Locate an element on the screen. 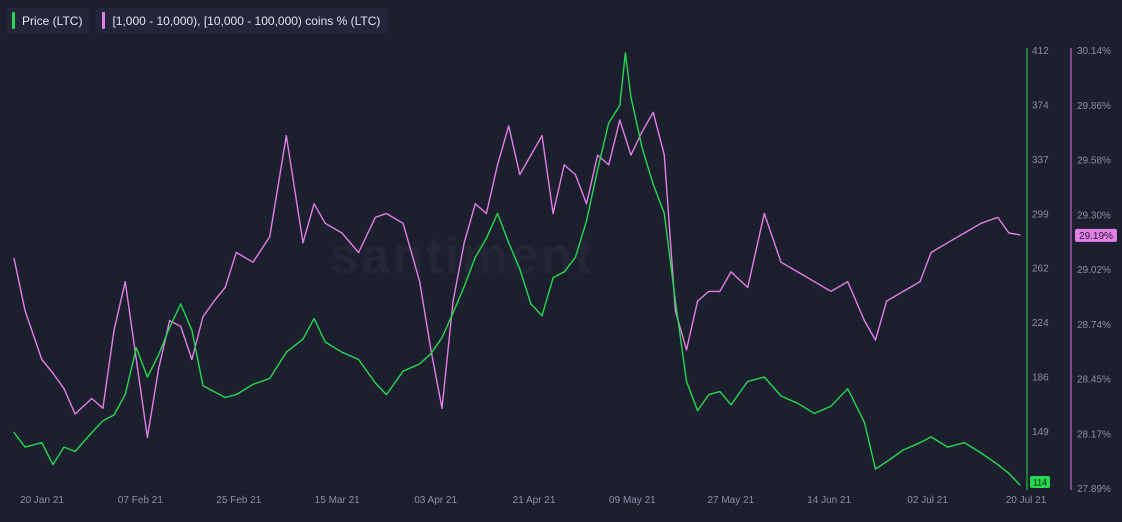  coins-axis-tick: 27.89% is located at coordinates (1094, 489).